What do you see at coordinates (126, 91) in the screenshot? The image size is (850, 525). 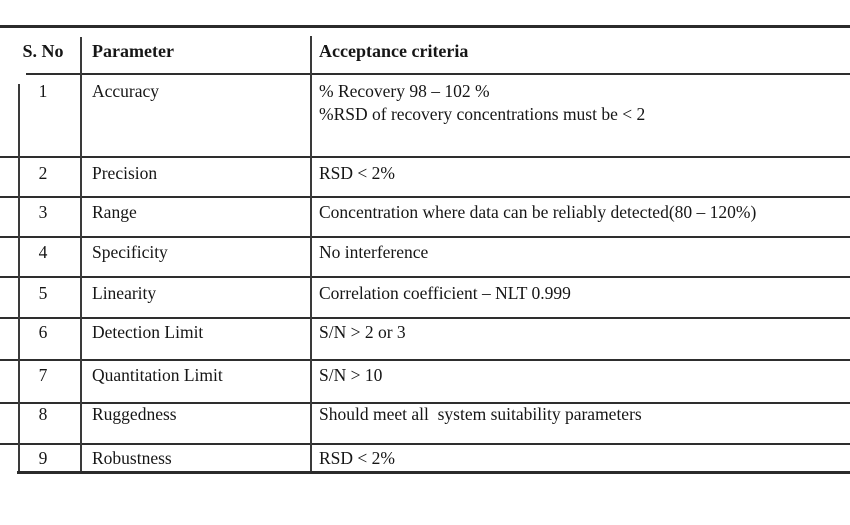 I see `parameter-cell: Accuracy` at bounding box center [126, 91].